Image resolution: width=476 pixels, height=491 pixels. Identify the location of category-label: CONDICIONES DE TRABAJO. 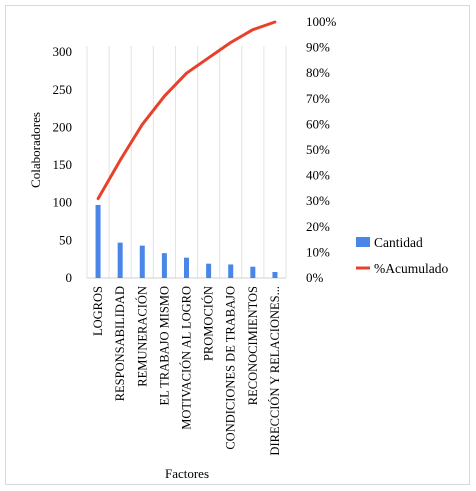
(231, 368).